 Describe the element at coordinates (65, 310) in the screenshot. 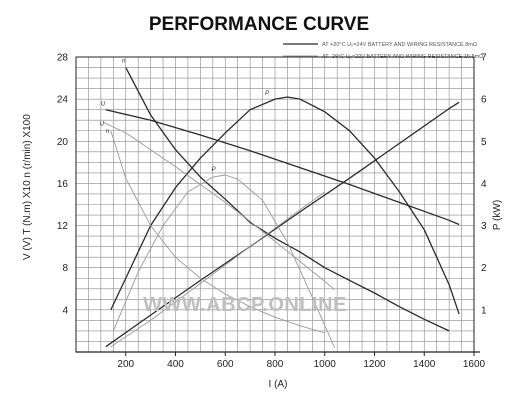

I see `y-left-tick-label: 4` at that location.